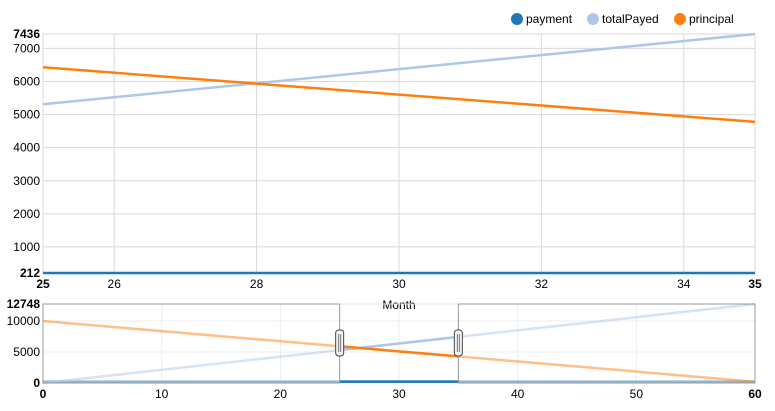 The height and width of the screenshot is (411, 775). What do you see at coordinates (191, 343) in the screenshot?
I see `context-brush-outside-left` at bounding box center [191, 343].